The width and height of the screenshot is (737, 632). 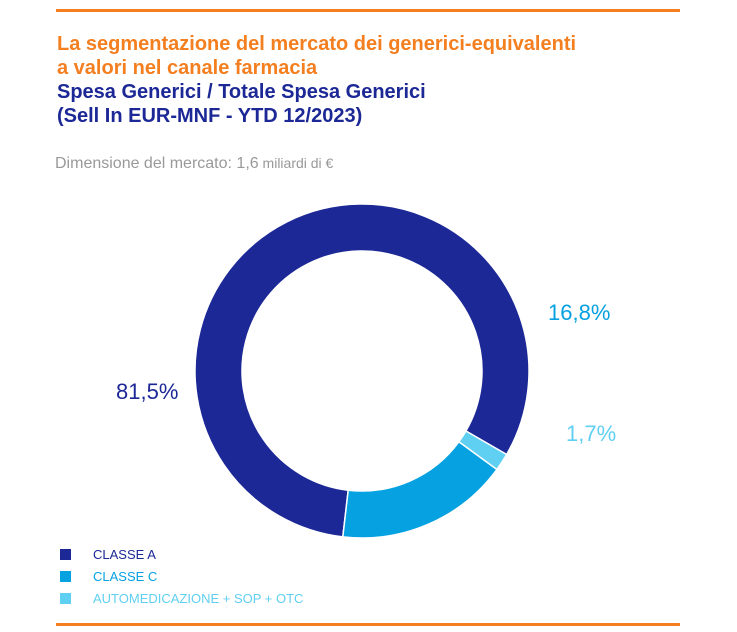 I want to click on slice-label-classe-c: 16,8%, so click(x=579, y=312).